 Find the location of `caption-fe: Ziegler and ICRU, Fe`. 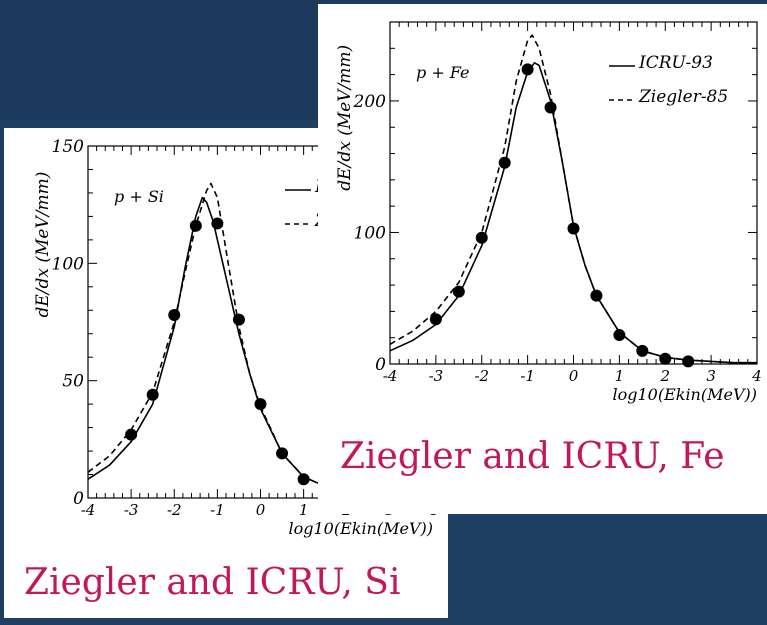

caption-fe: Ziegler and ICRU, Fe is located at coordinates (532, 456).